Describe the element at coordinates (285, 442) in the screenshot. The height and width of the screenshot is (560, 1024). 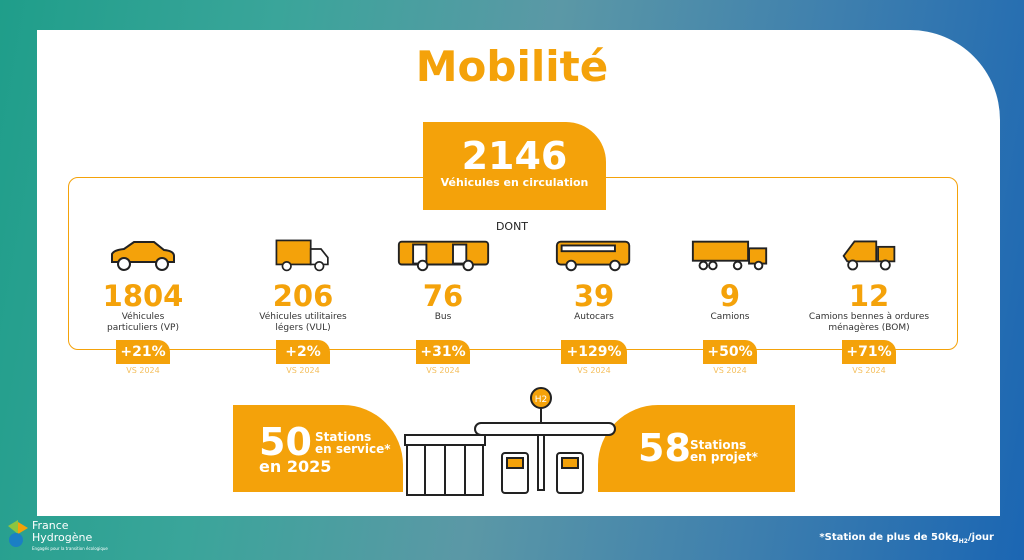
I see `stations-service-value: 50` at that location.